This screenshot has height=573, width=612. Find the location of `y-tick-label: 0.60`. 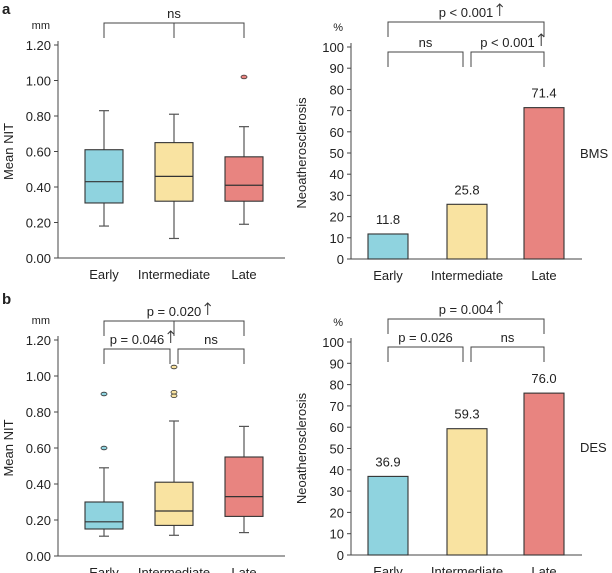

y-tick-label: 0.60 is located at coordinates (38, 152).